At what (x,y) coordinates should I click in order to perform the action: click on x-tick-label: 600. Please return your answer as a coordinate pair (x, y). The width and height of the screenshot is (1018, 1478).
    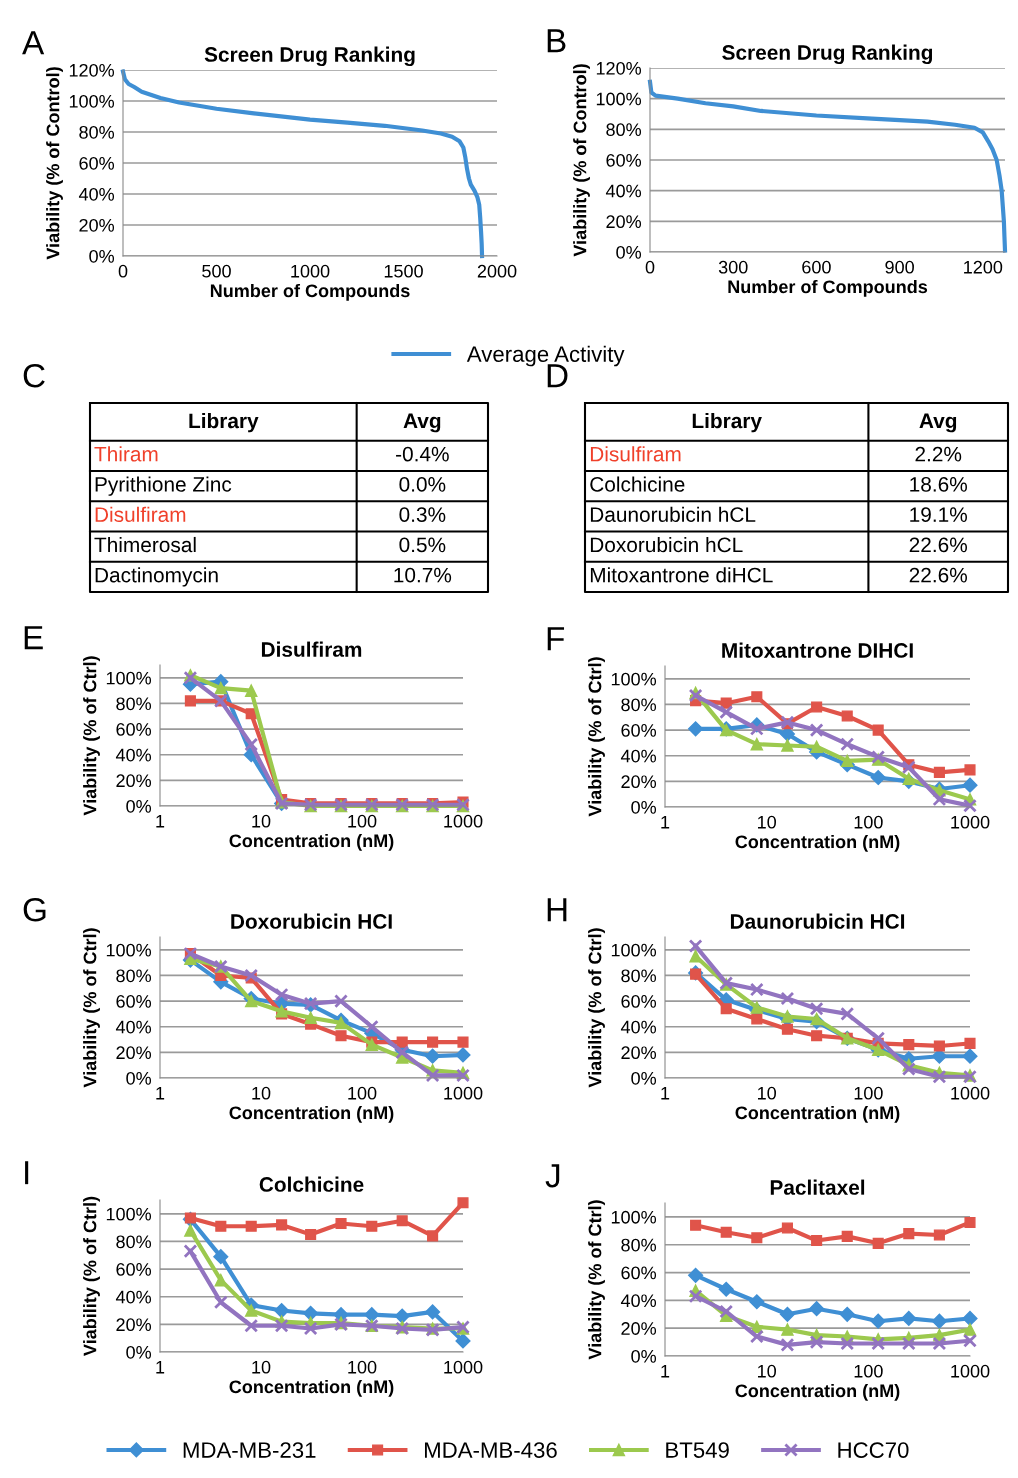
    Looking at the image, I should click on (816, 267).